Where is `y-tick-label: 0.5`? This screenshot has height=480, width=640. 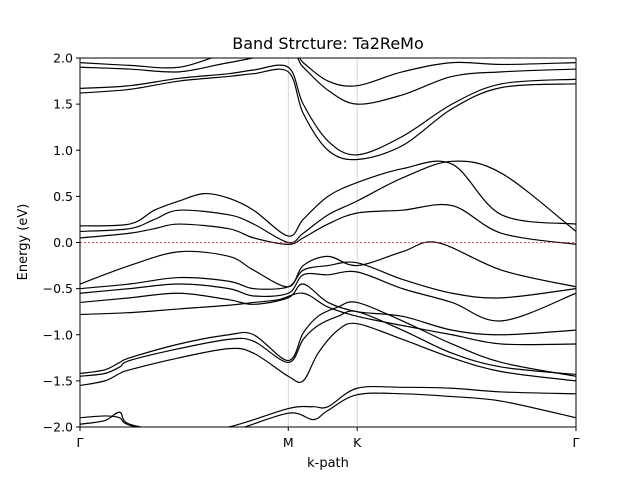 y-tick-label: 0.5 is located at coordinates (63, 196).